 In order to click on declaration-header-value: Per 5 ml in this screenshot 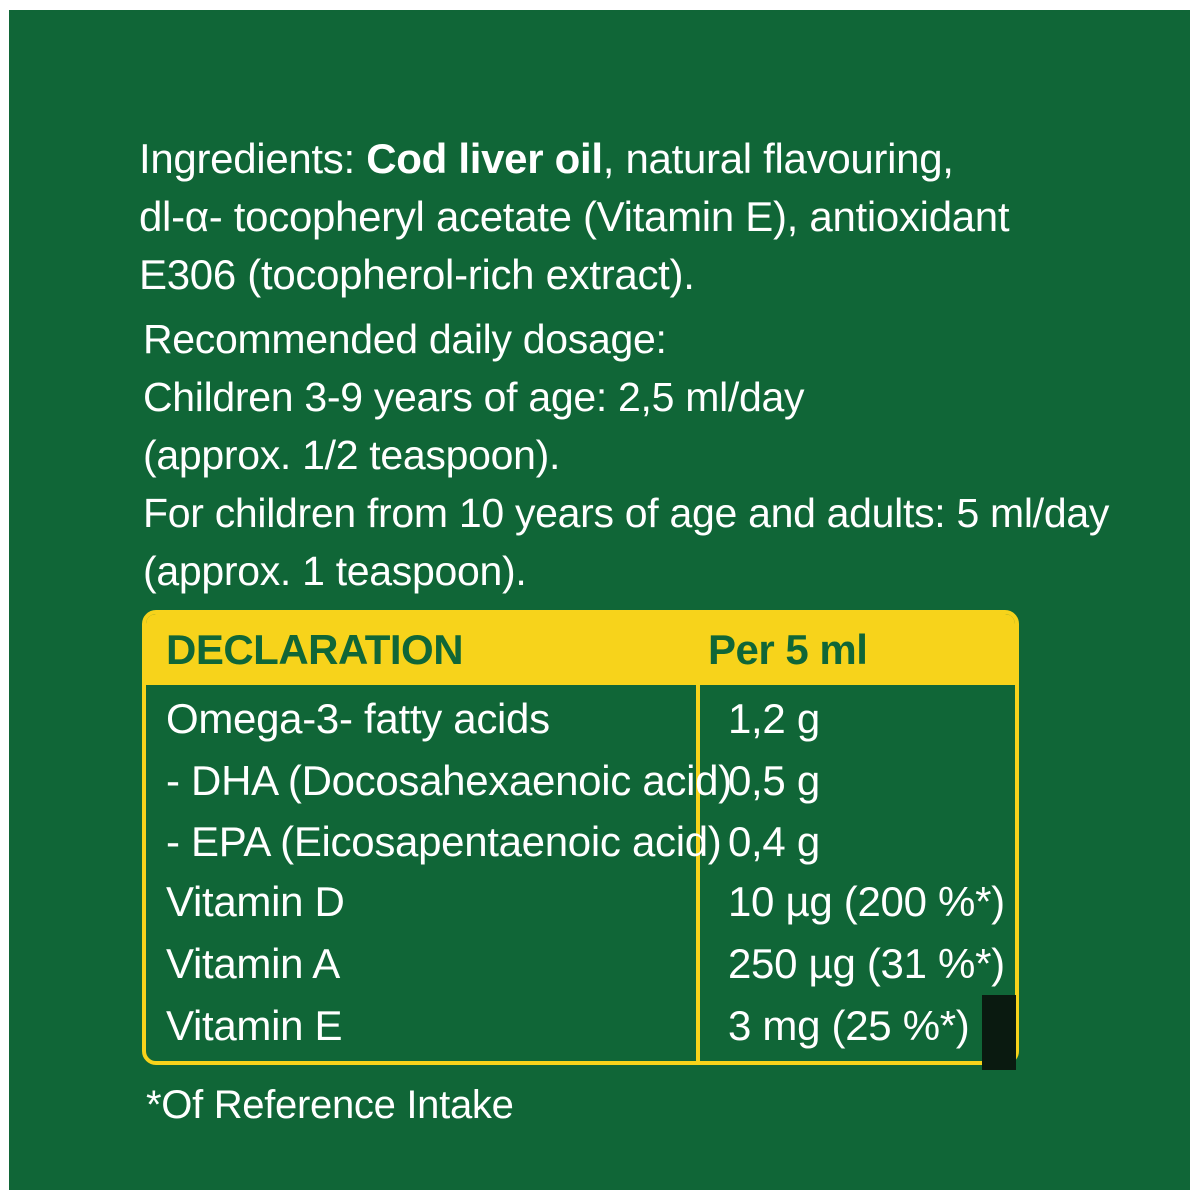, I will do `click(788, 649)`.